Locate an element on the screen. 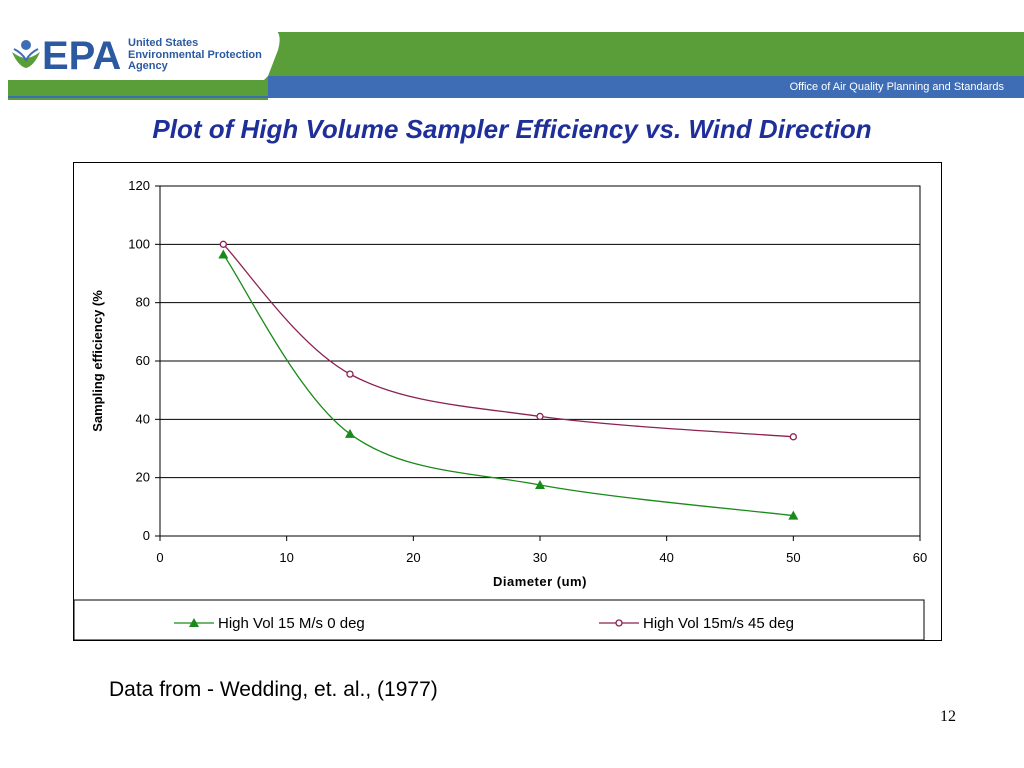  y-tick-label-60: 60 is located at coordinates (143, 360).